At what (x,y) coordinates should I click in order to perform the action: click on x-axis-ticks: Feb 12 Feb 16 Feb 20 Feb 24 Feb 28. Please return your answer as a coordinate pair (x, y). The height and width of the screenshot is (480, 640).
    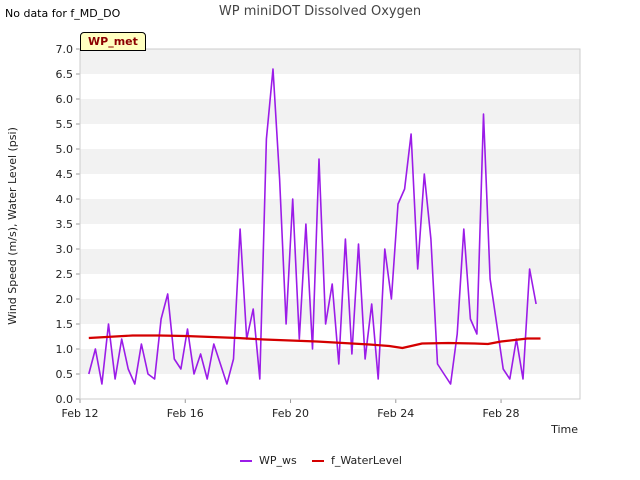
    Looking at the image, I should click on (291, 409).